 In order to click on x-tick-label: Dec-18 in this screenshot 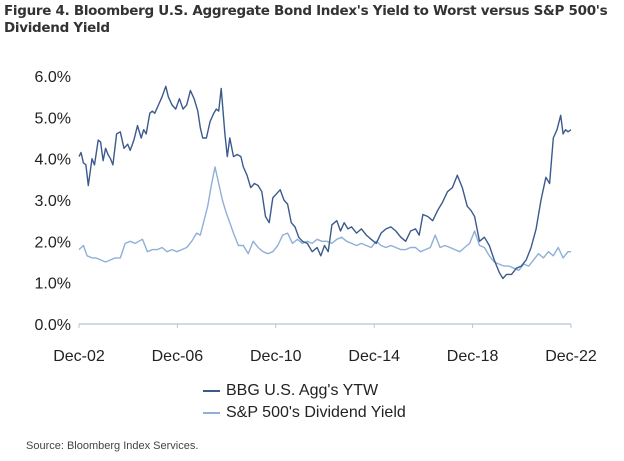, I will do `click(473, 356)`.